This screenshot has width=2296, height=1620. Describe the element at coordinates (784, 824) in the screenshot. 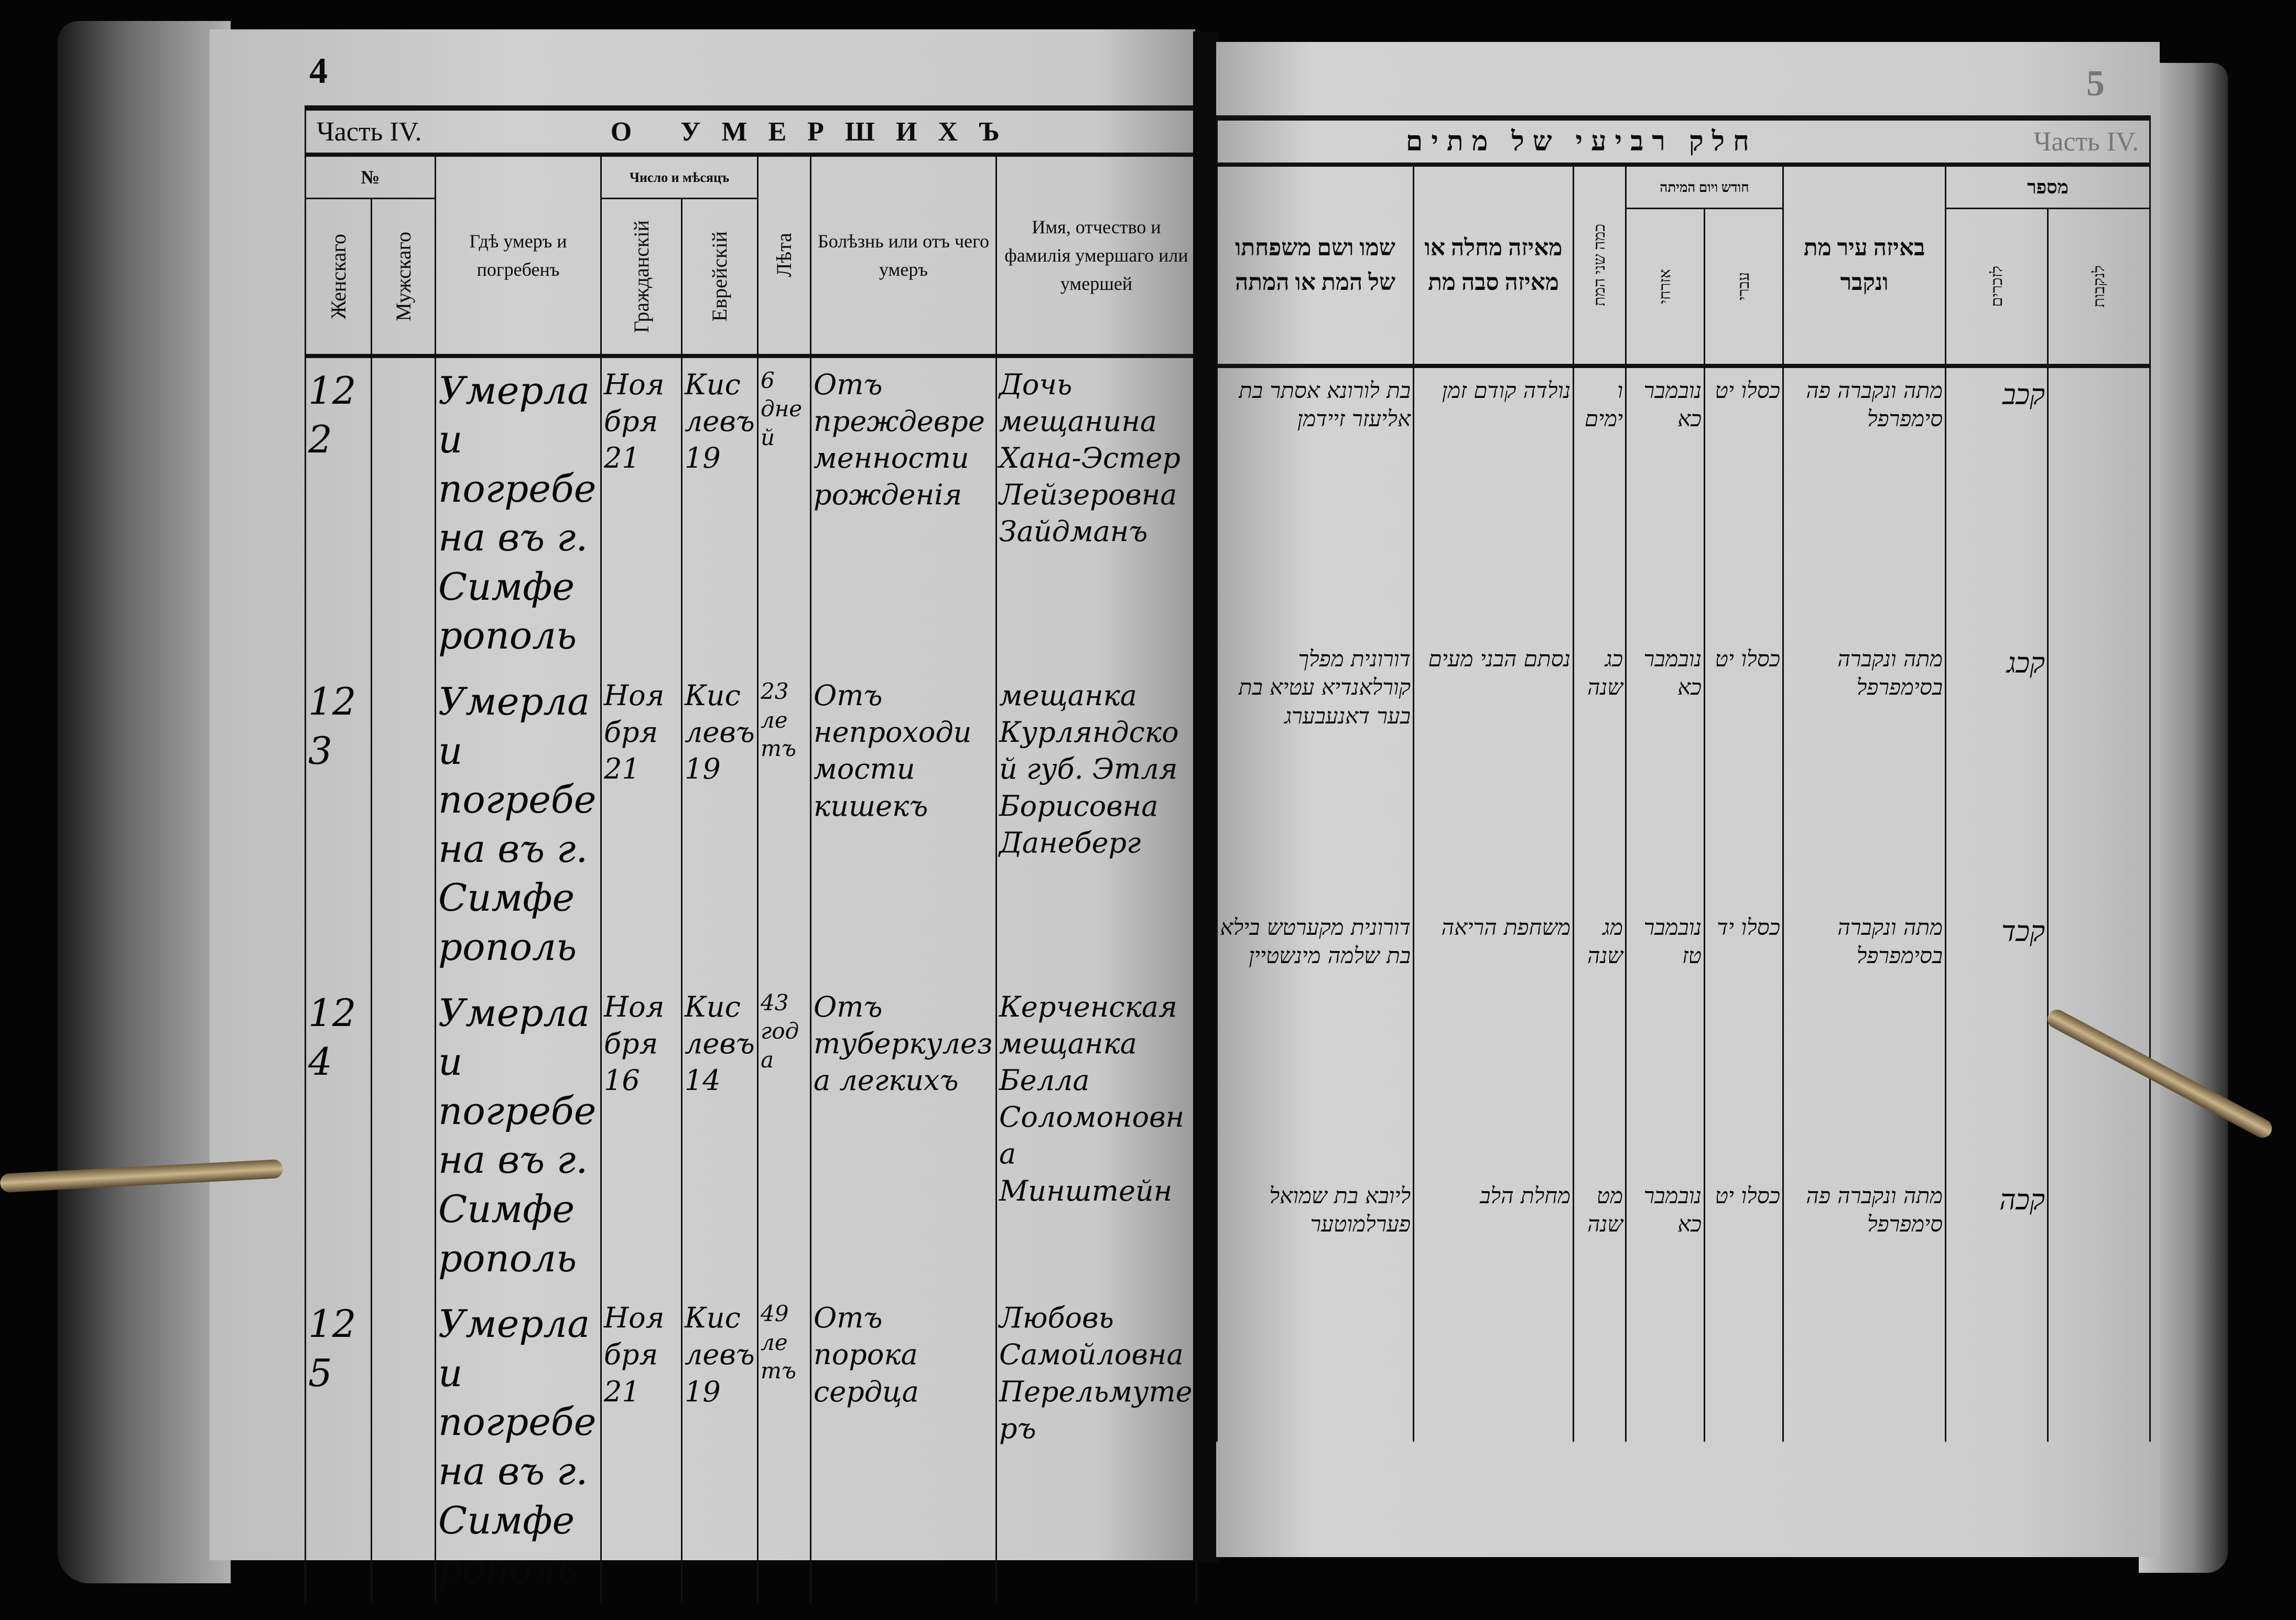

I see `entry-age: 23 летъ` at that location.